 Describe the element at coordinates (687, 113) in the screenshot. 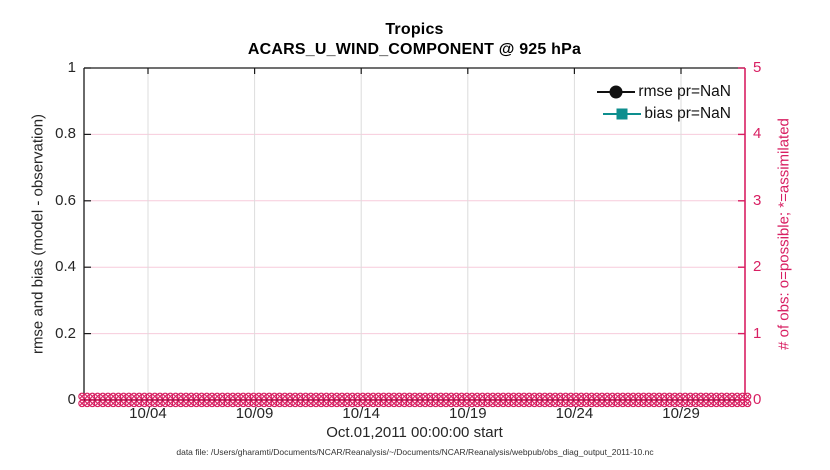

I see `legend-label-bias: bias pr=NaN` at that location.